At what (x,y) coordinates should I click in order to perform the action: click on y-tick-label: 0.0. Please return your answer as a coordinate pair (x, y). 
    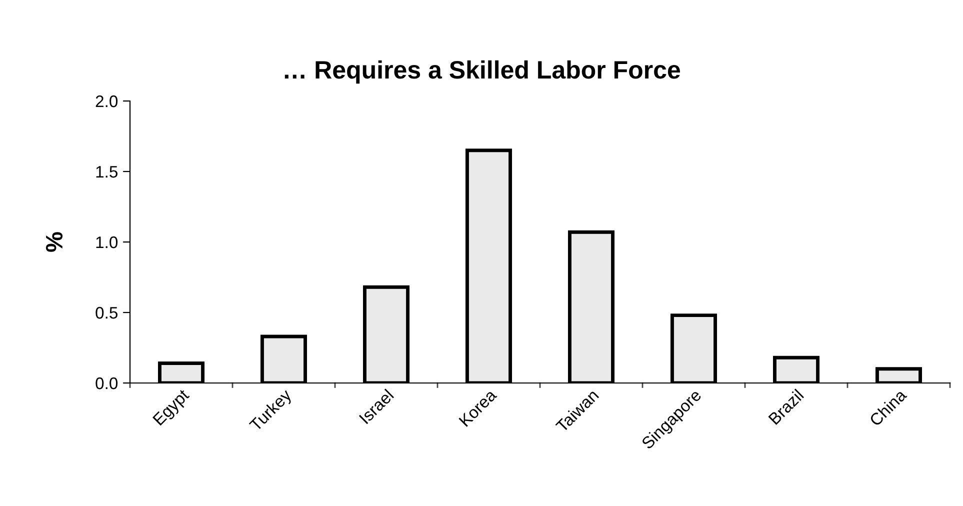
    Looking at the image, I should click on (107, 383).